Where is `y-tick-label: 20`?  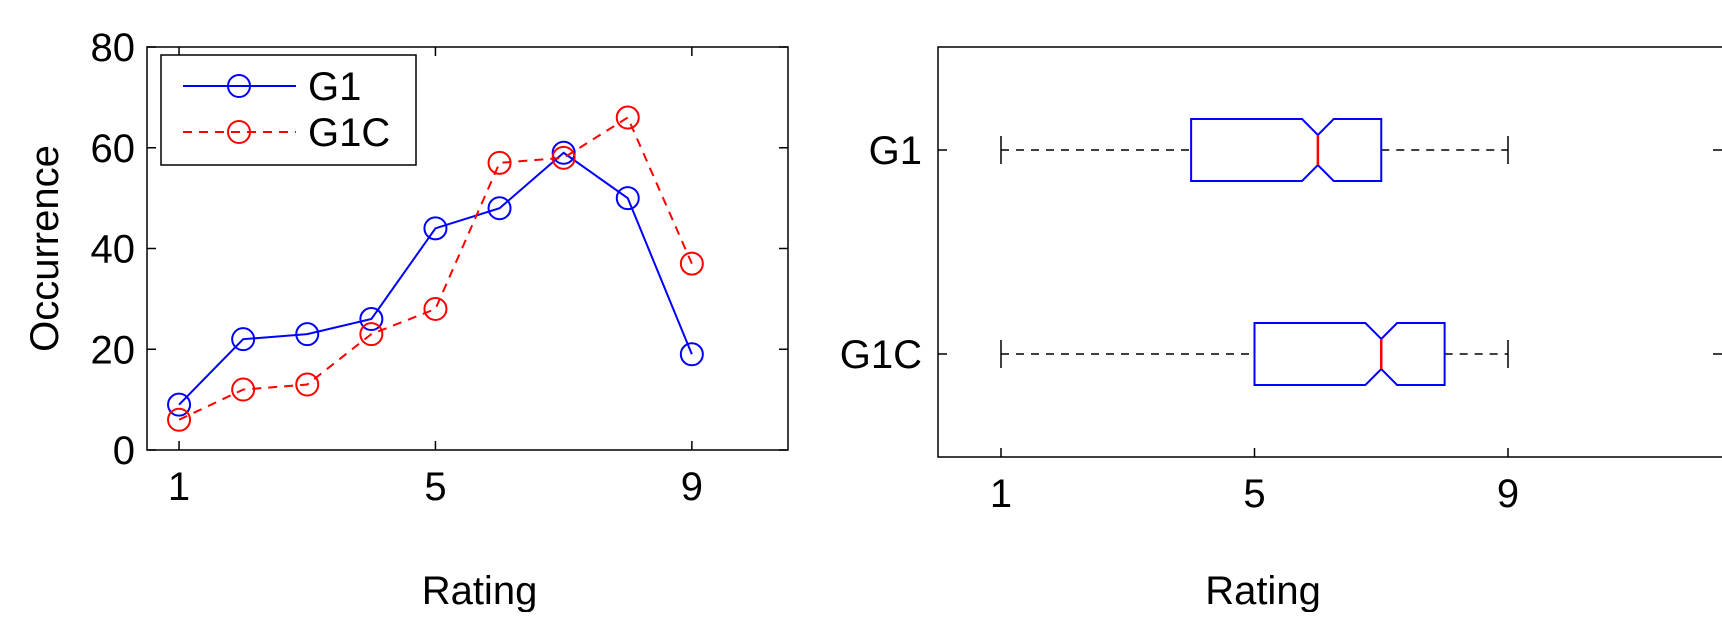 y-tick-label: 20 is located at coordinates (113, 350).